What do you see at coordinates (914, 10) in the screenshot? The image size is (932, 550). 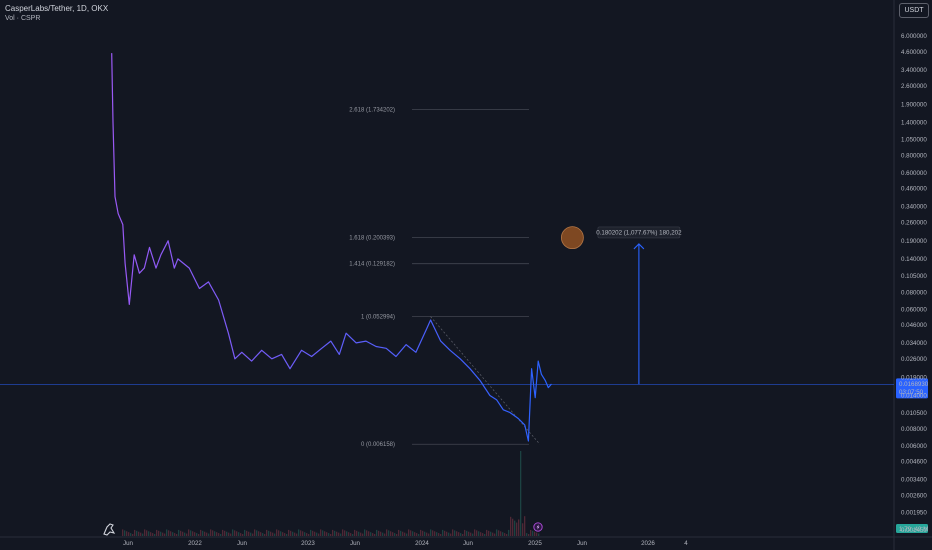 I see `currency-selector: USDT` at bounding box center [914, 10].